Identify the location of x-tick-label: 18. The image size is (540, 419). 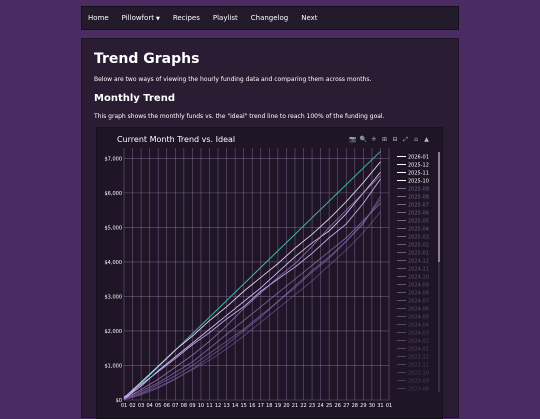
(269, 406).